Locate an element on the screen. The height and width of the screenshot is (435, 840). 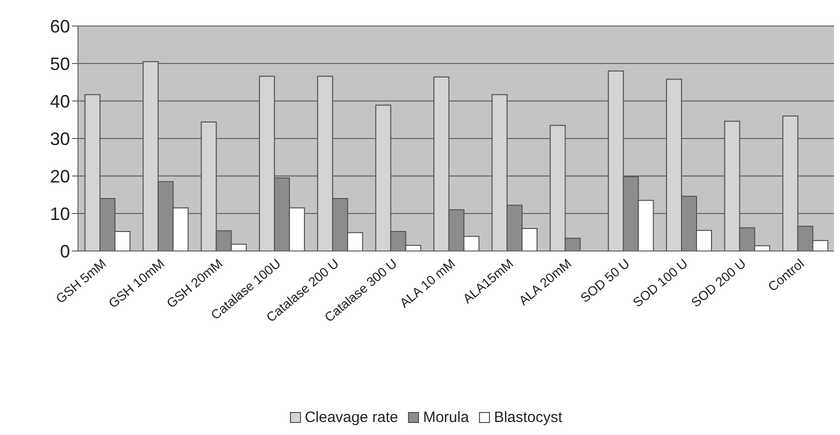
y-tick-label: 30 is located at coordinates (60, 138).